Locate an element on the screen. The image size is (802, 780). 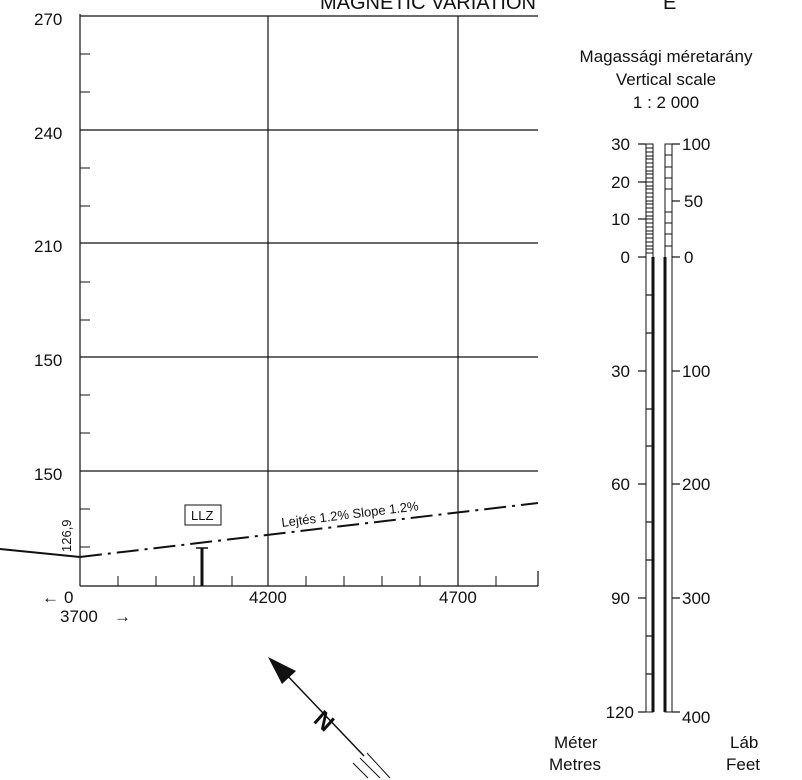
feet-label-0: 0 is located at coordinates (688, 257).